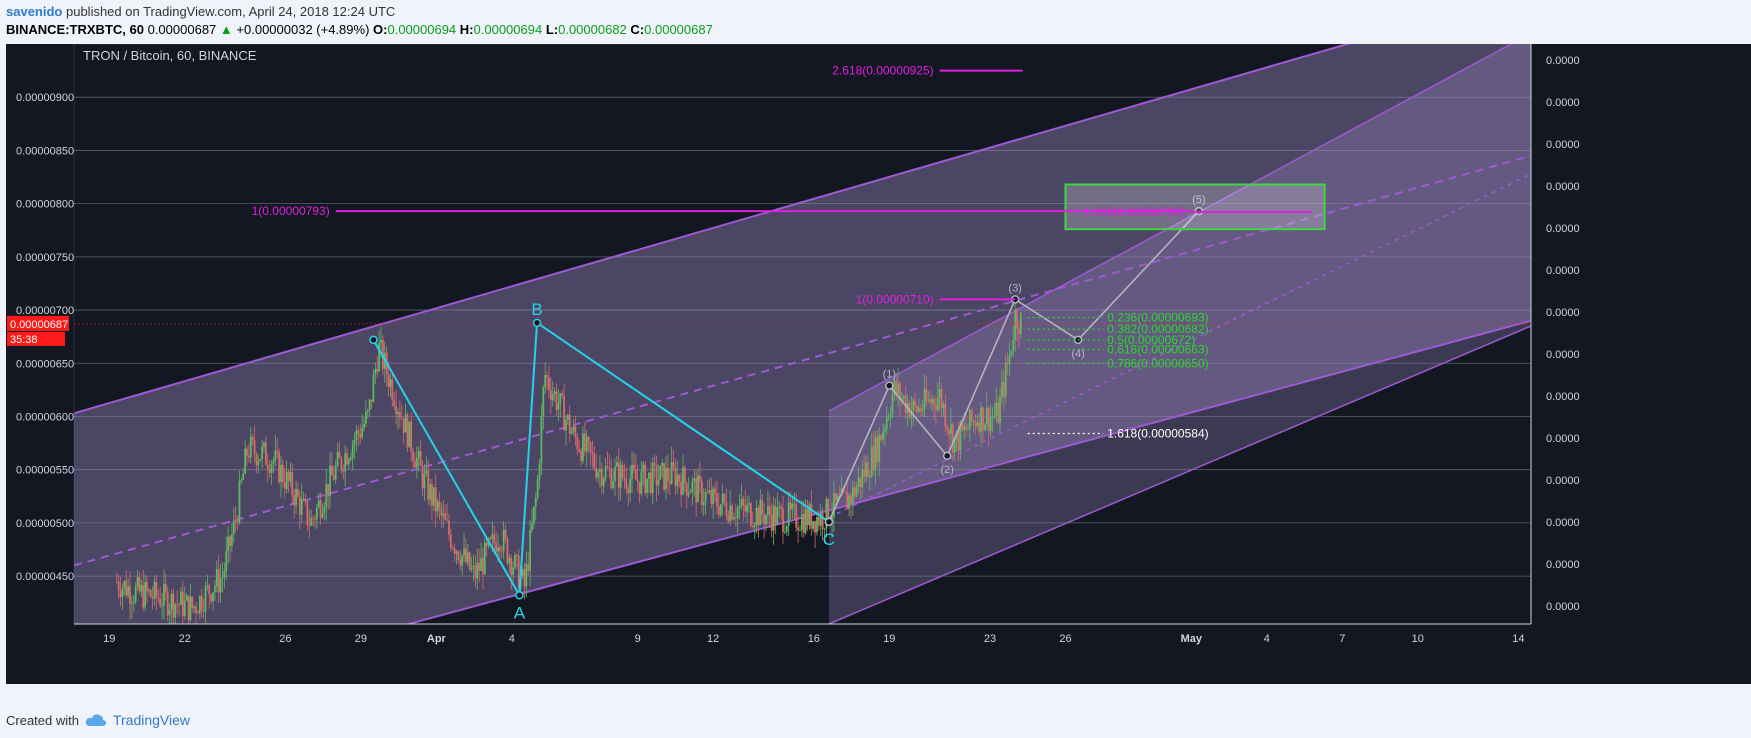 This screenshot has height=738, width=1751. What do you see at coordinates (291, 211) in the screenshot?
I see `fib-level-label: 1(0.00000793)` at bounding box center [291, 211].